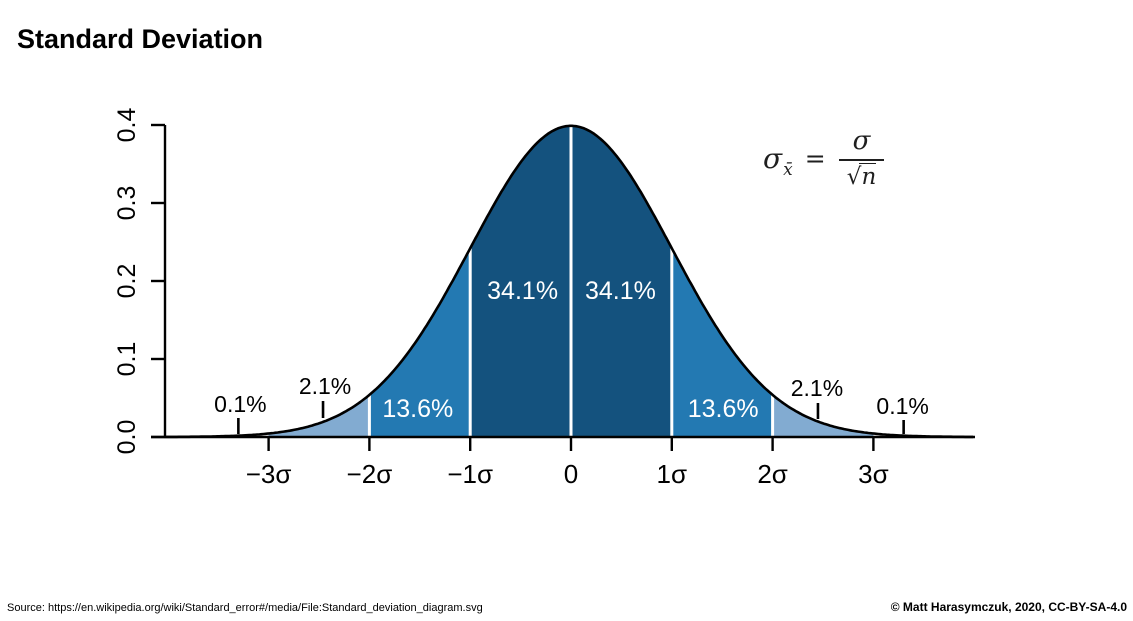 The image size is (1133, 621). Describe the element at coordinates (823, 415) in the screenshot. I see `band-fill-5-2.1%` at that location.